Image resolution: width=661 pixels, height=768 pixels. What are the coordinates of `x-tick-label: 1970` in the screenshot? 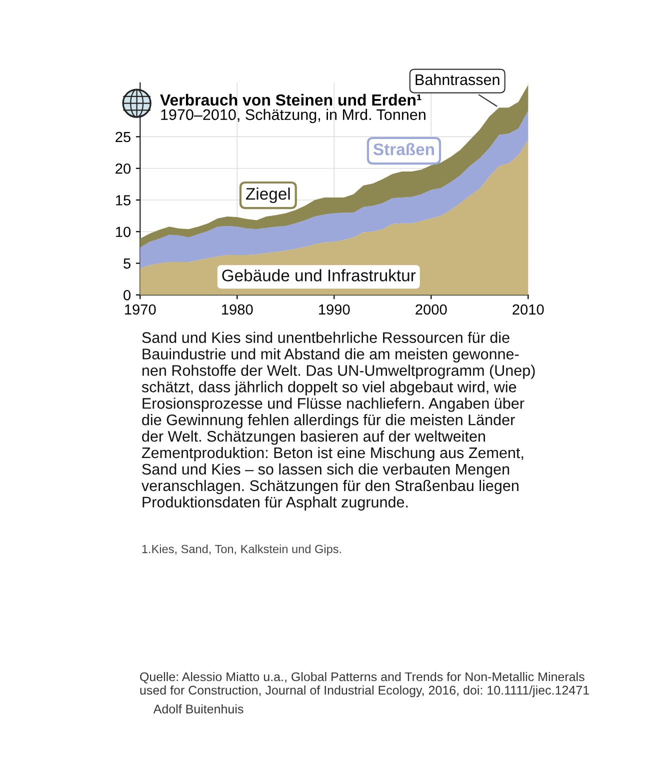 It's located at (140, 309).